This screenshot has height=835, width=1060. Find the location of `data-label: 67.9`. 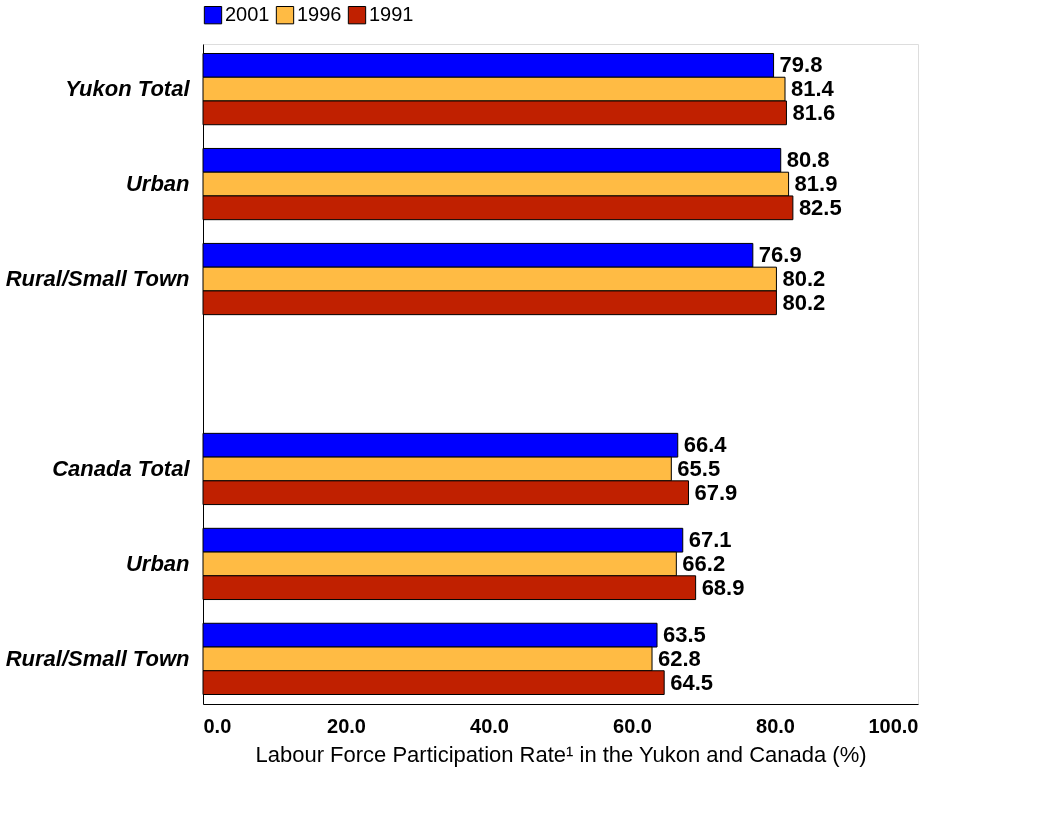

data-label: 67.9 is located at coordinates (716, 492).